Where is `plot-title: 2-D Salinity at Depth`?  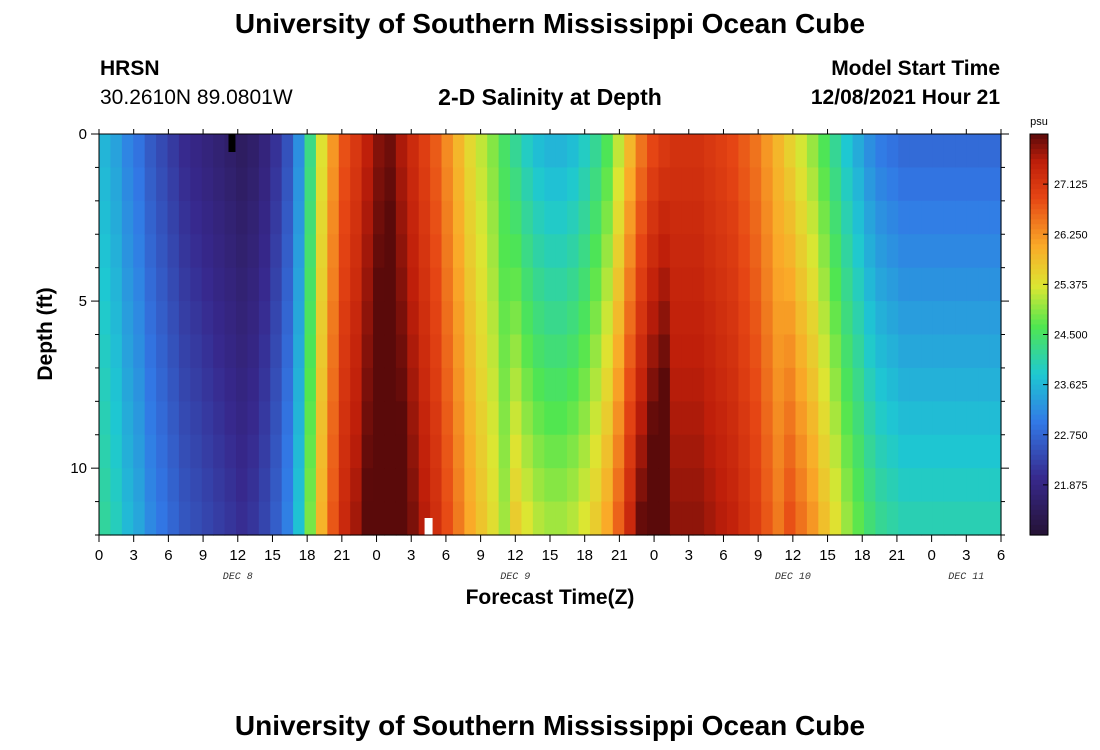 plot-title: 2-D Salinity at Depth is located at coordinates (550, 97).